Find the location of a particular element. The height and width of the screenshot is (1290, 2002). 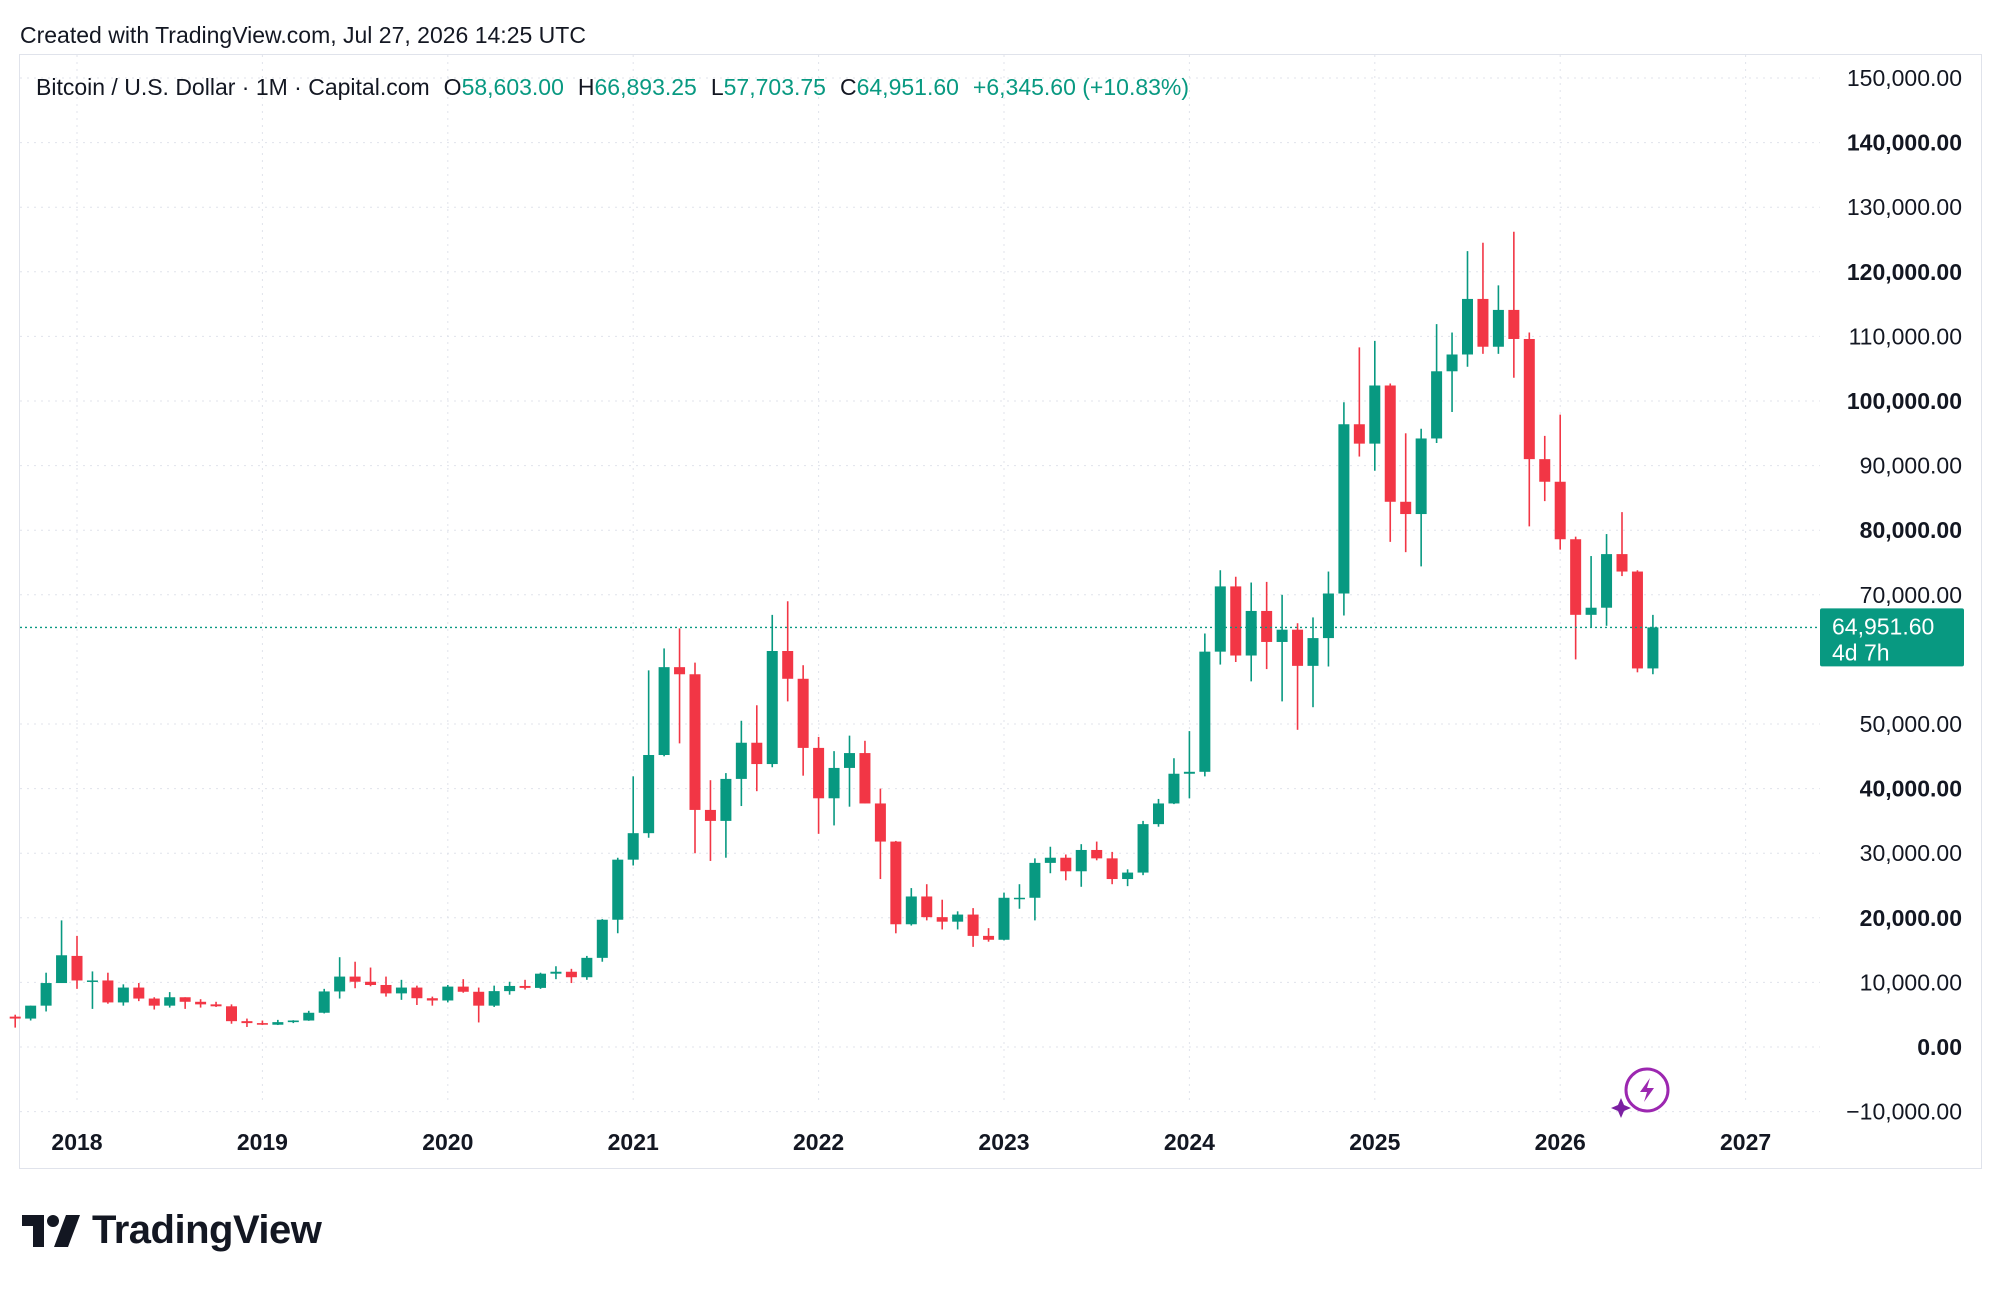

lightning-sparkle-icon is located at coordinates (1640, 1092).